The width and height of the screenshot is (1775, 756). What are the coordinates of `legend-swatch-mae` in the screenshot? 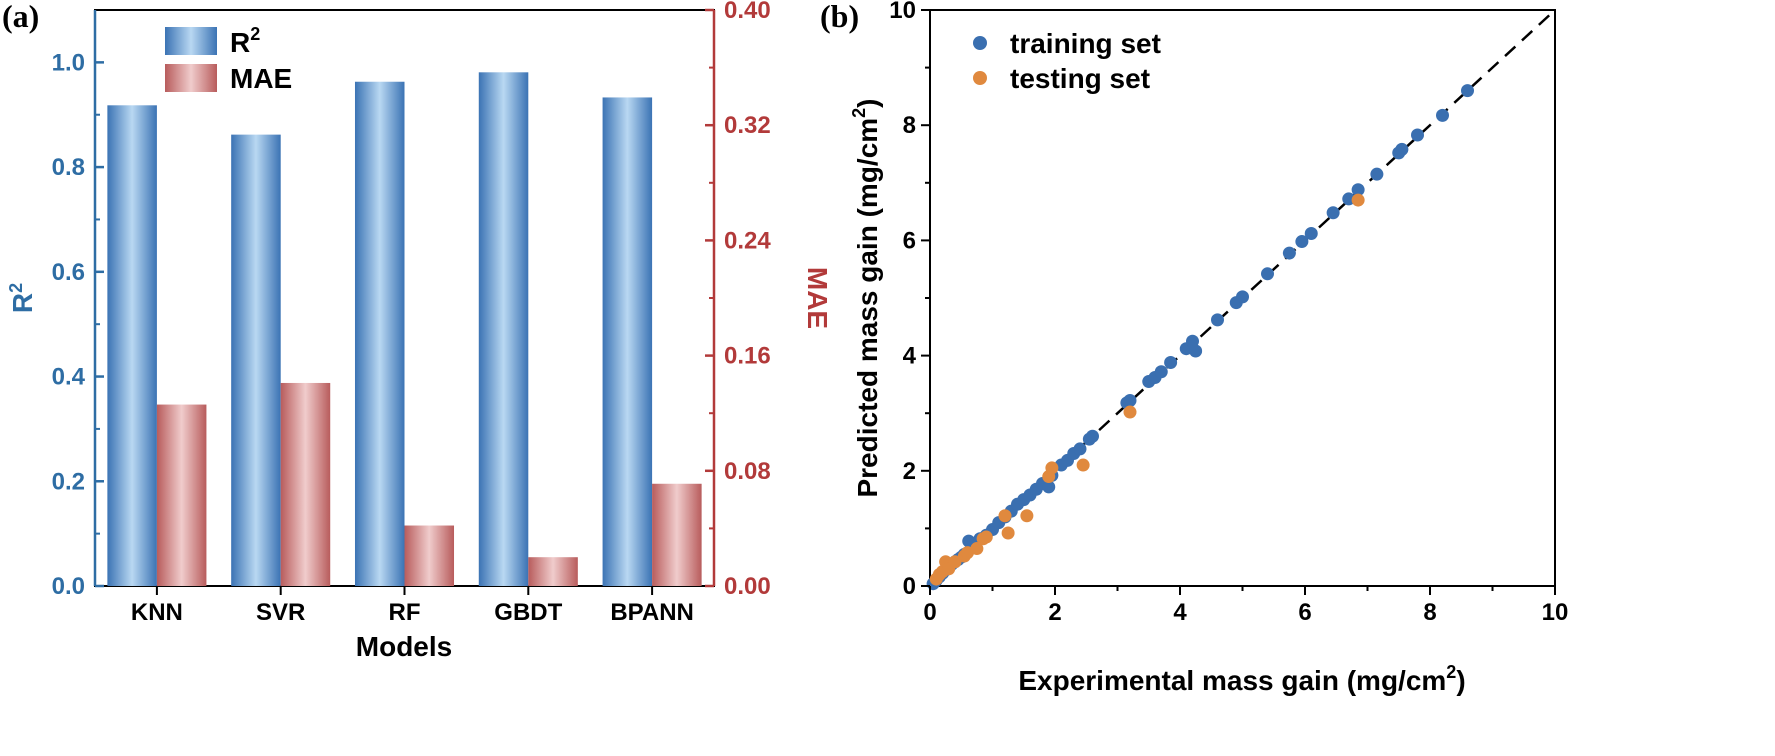 It's located at (191, 78).